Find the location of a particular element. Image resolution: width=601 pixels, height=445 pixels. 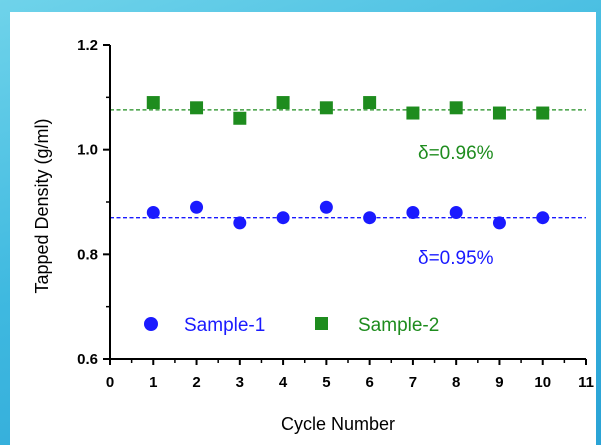

x-tick-label: 1 is located at coordinates (153, 382).